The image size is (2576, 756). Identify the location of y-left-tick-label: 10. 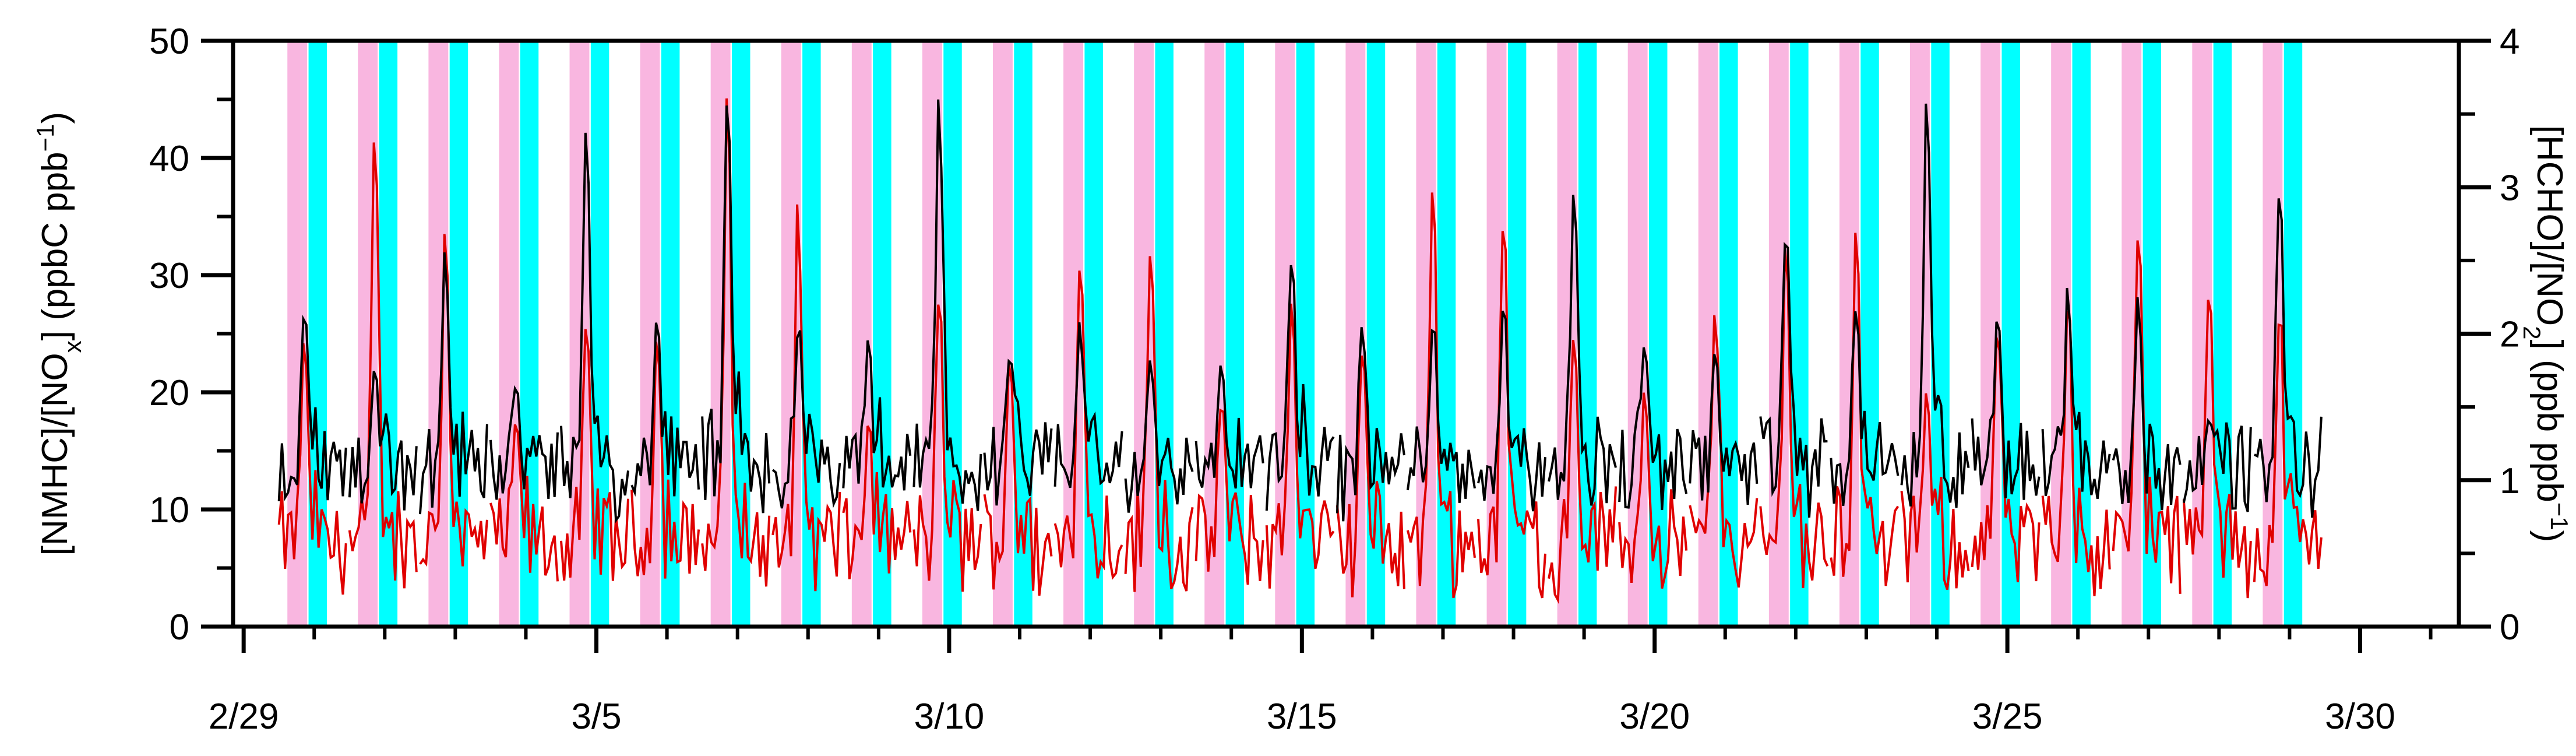
(169, 510).